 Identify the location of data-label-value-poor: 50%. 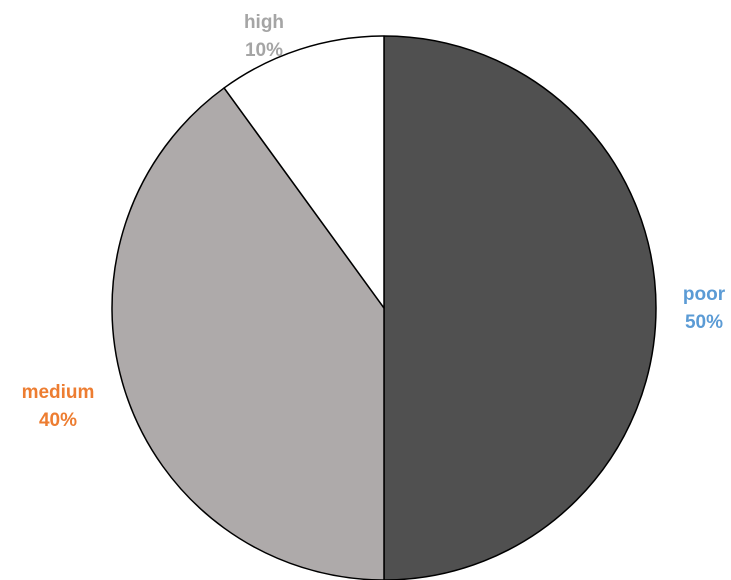
(704, 322).